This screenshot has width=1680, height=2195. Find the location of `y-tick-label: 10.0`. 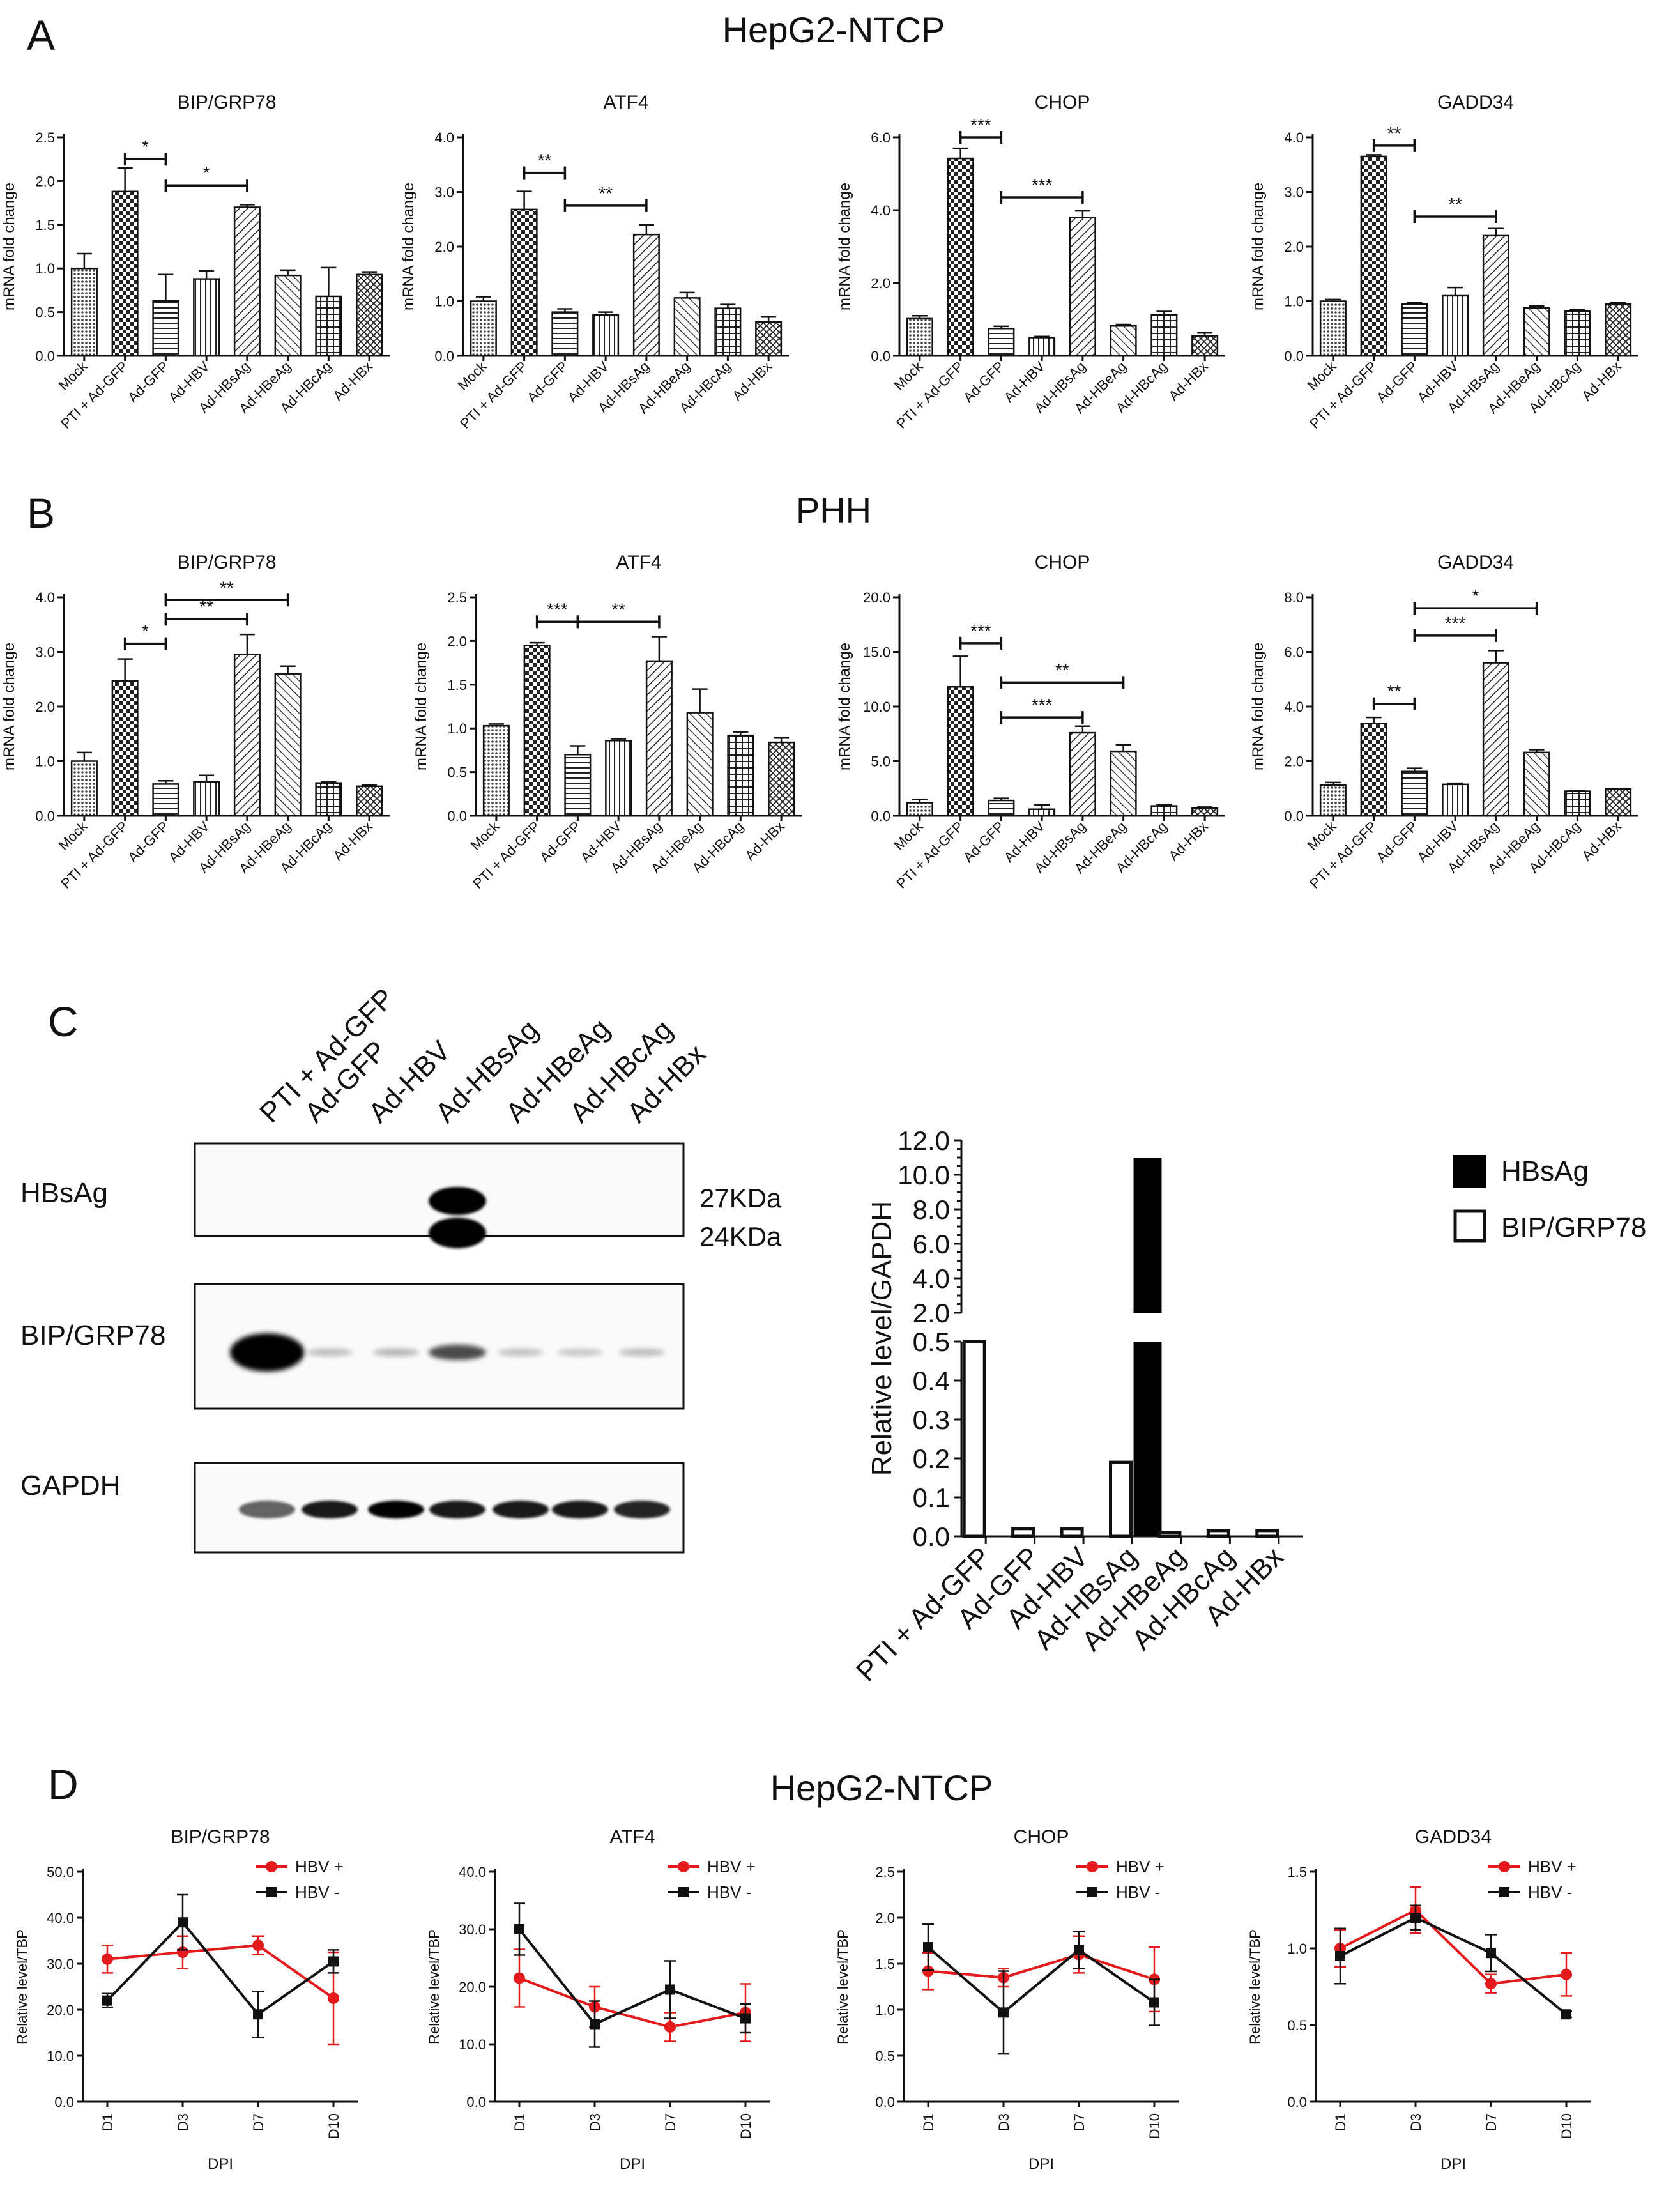

y-tick-label: 10.0 is located at coordinates (876, 707).